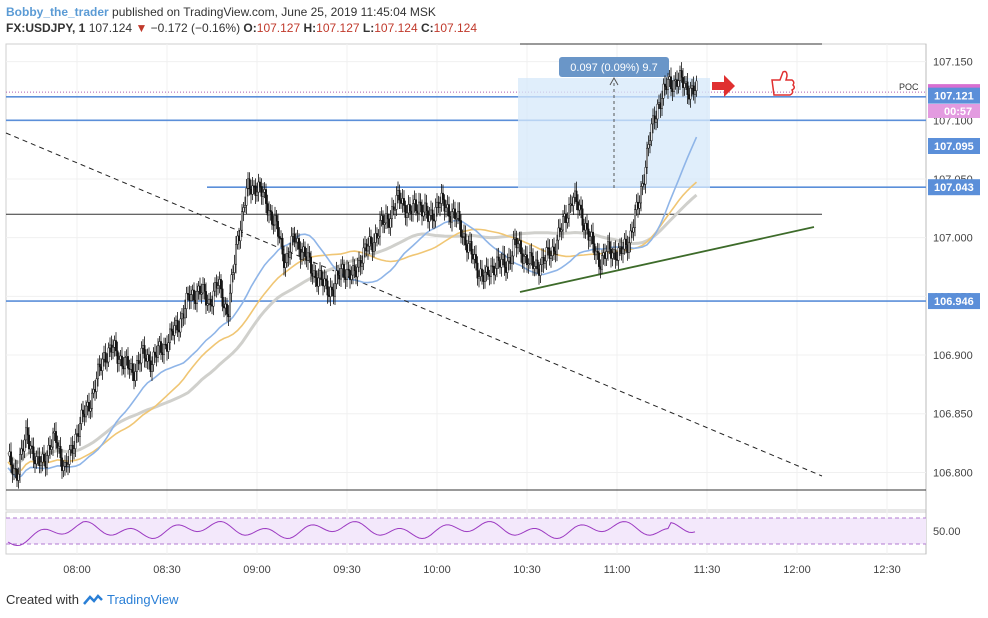 This screenshot has height=618, width=988. I want to click on x-tick-label: 09:30, so click(347, 570).